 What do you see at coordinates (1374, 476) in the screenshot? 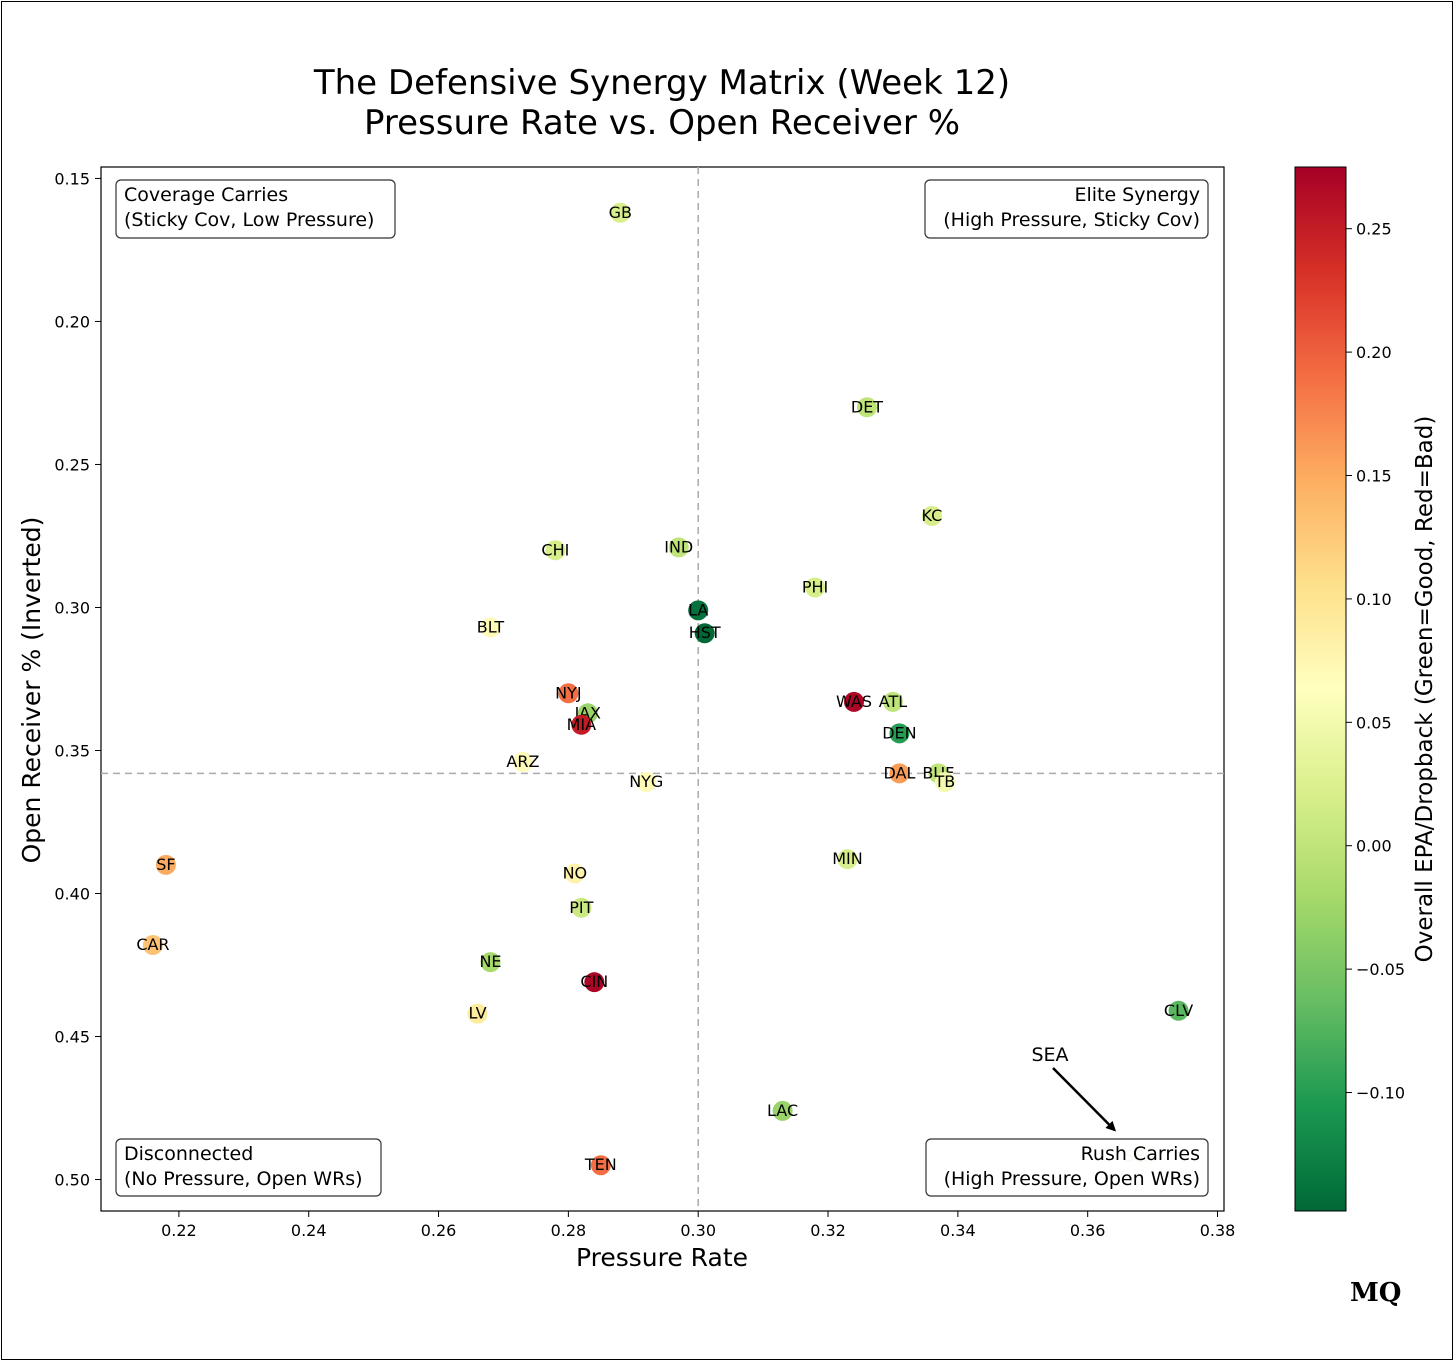
I see `colorbar-tick-label: 0.15` at bounding box center [1374, 476].